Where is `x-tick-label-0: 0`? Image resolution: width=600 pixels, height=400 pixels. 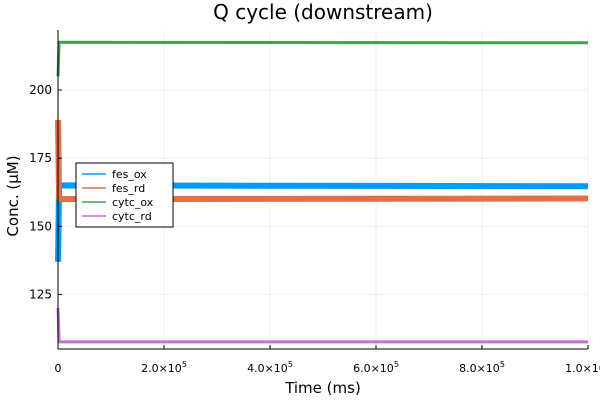
x-tick-label-0: 0 is located at coordinates (58, 368).